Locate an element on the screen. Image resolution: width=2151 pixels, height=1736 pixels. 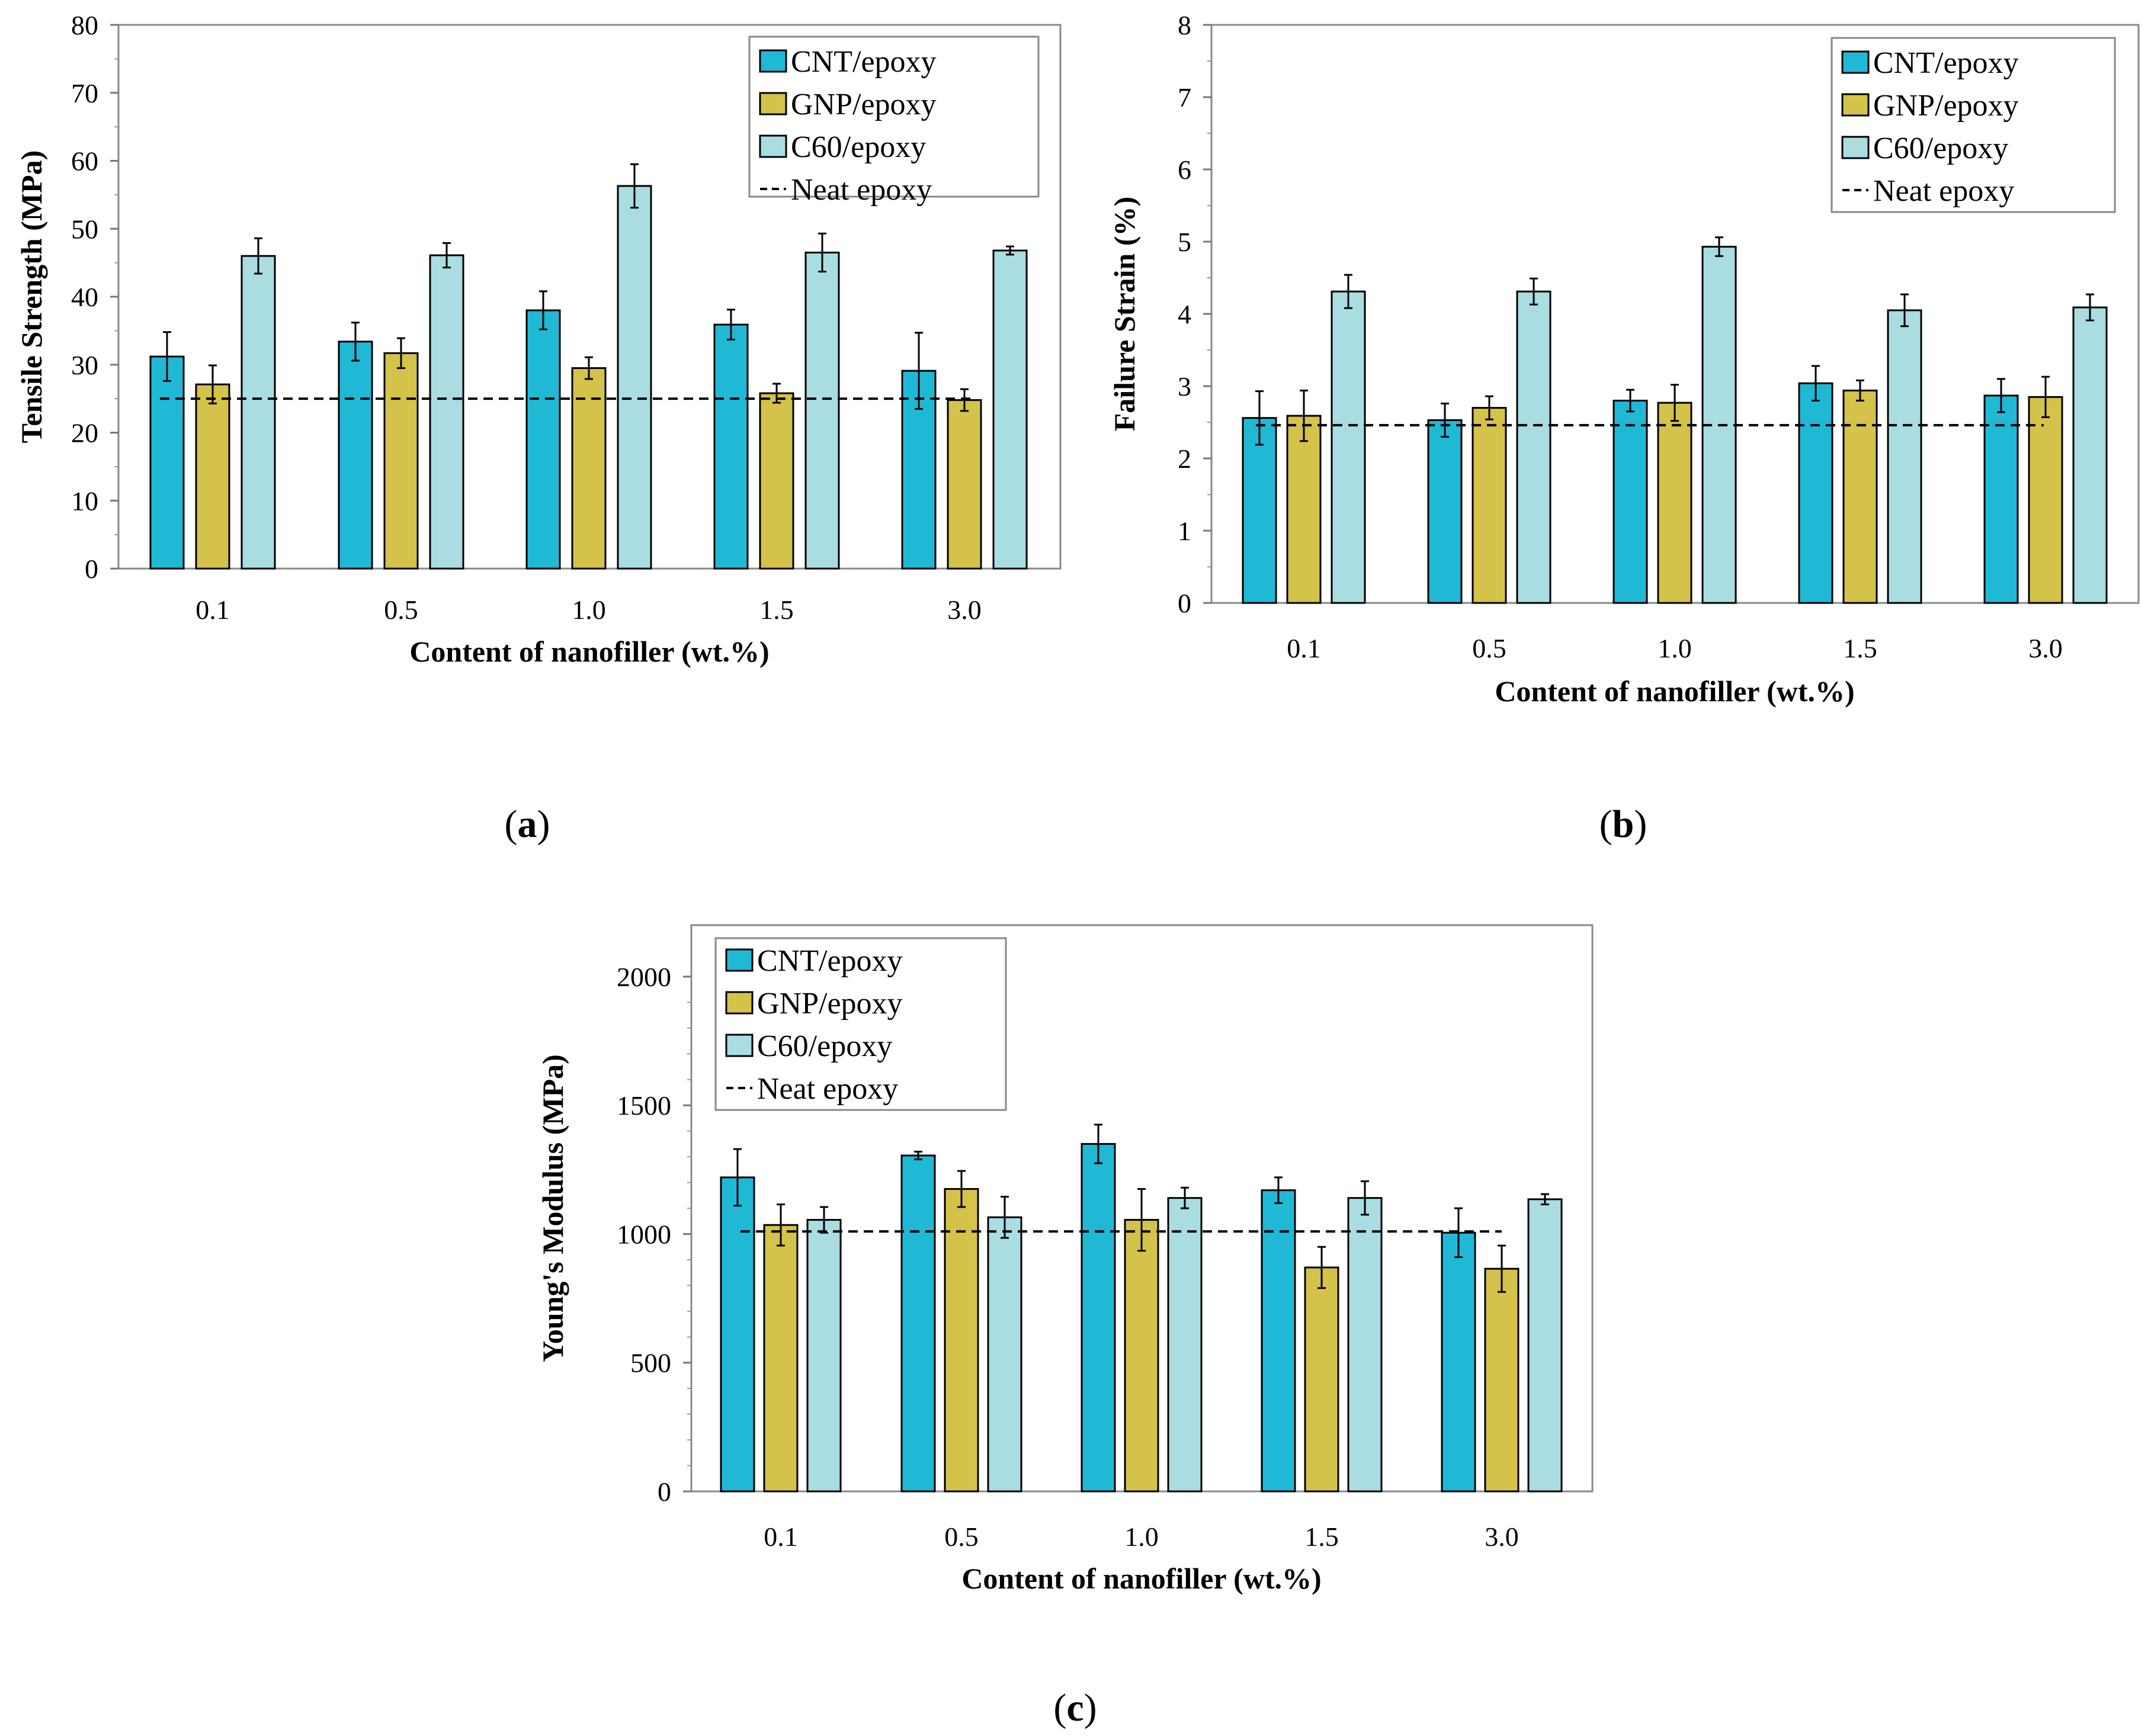
y-tick-label: 30 is located at coordinates (85, 365).